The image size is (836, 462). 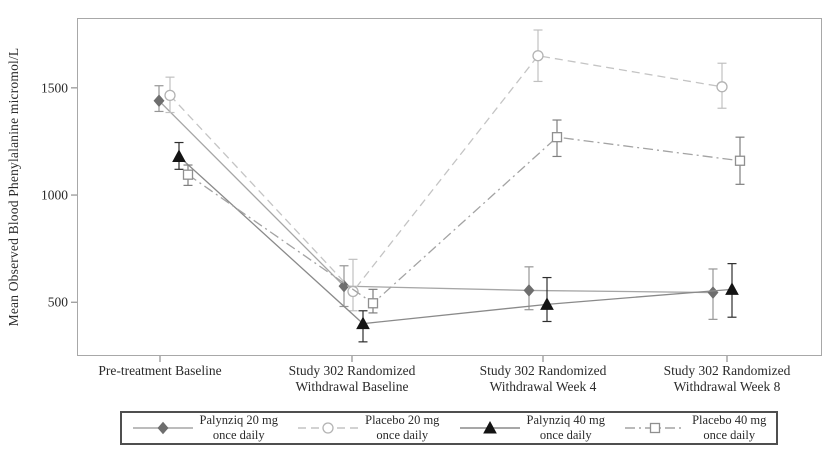 I want to click on legend-sample-circle-open, so click(x=328, y=428).